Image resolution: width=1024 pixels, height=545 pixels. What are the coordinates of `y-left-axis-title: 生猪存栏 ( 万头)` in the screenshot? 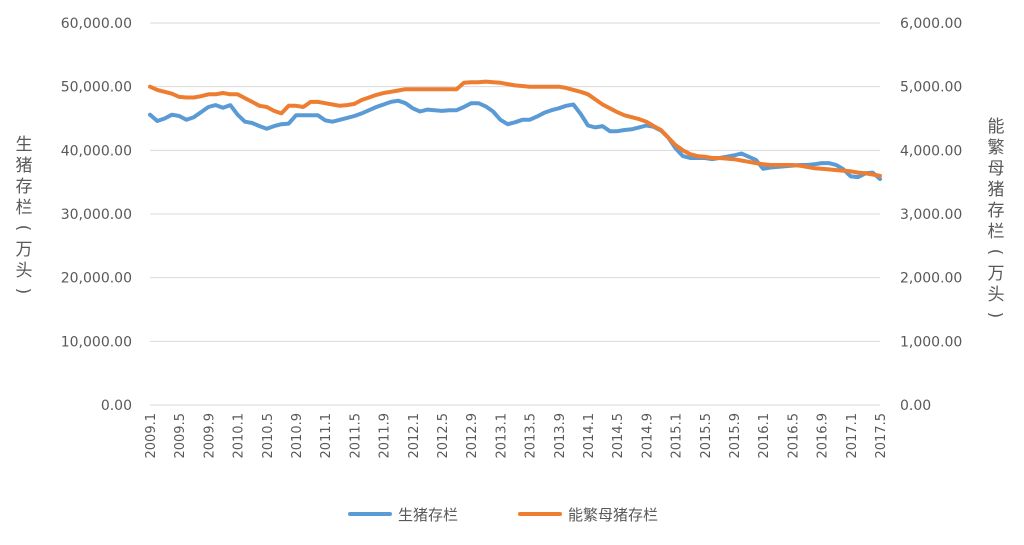 It's located at (23, 214).